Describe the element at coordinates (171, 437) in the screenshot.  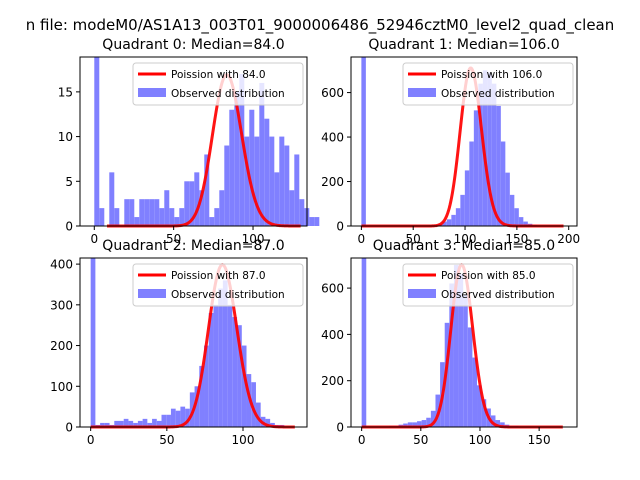
I see `quadrant-2-x-ticks: 0 50 100` at that location.